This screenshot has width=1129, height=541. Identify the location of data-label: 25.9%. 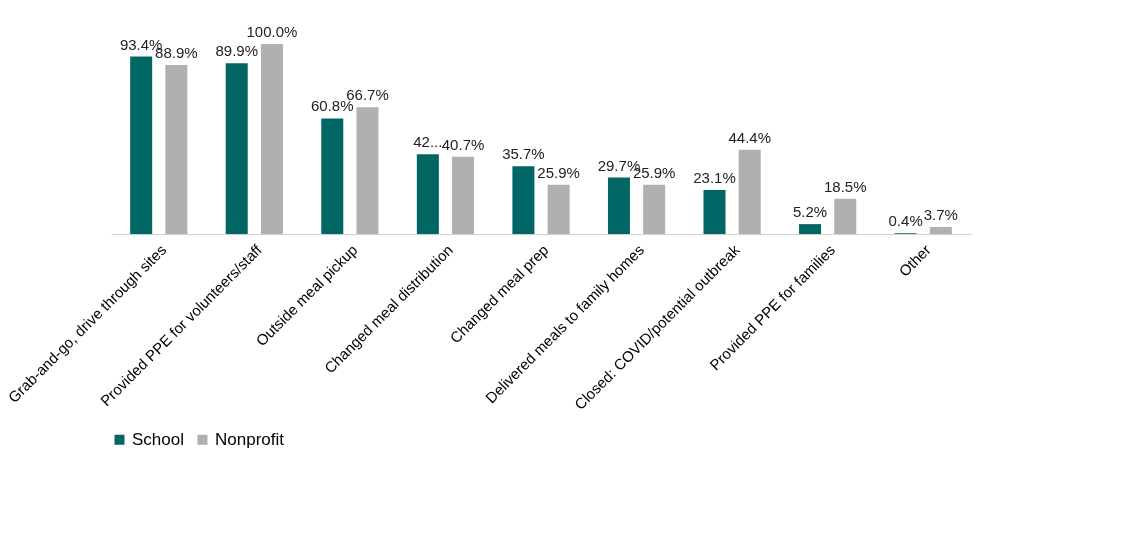
(558, 172).